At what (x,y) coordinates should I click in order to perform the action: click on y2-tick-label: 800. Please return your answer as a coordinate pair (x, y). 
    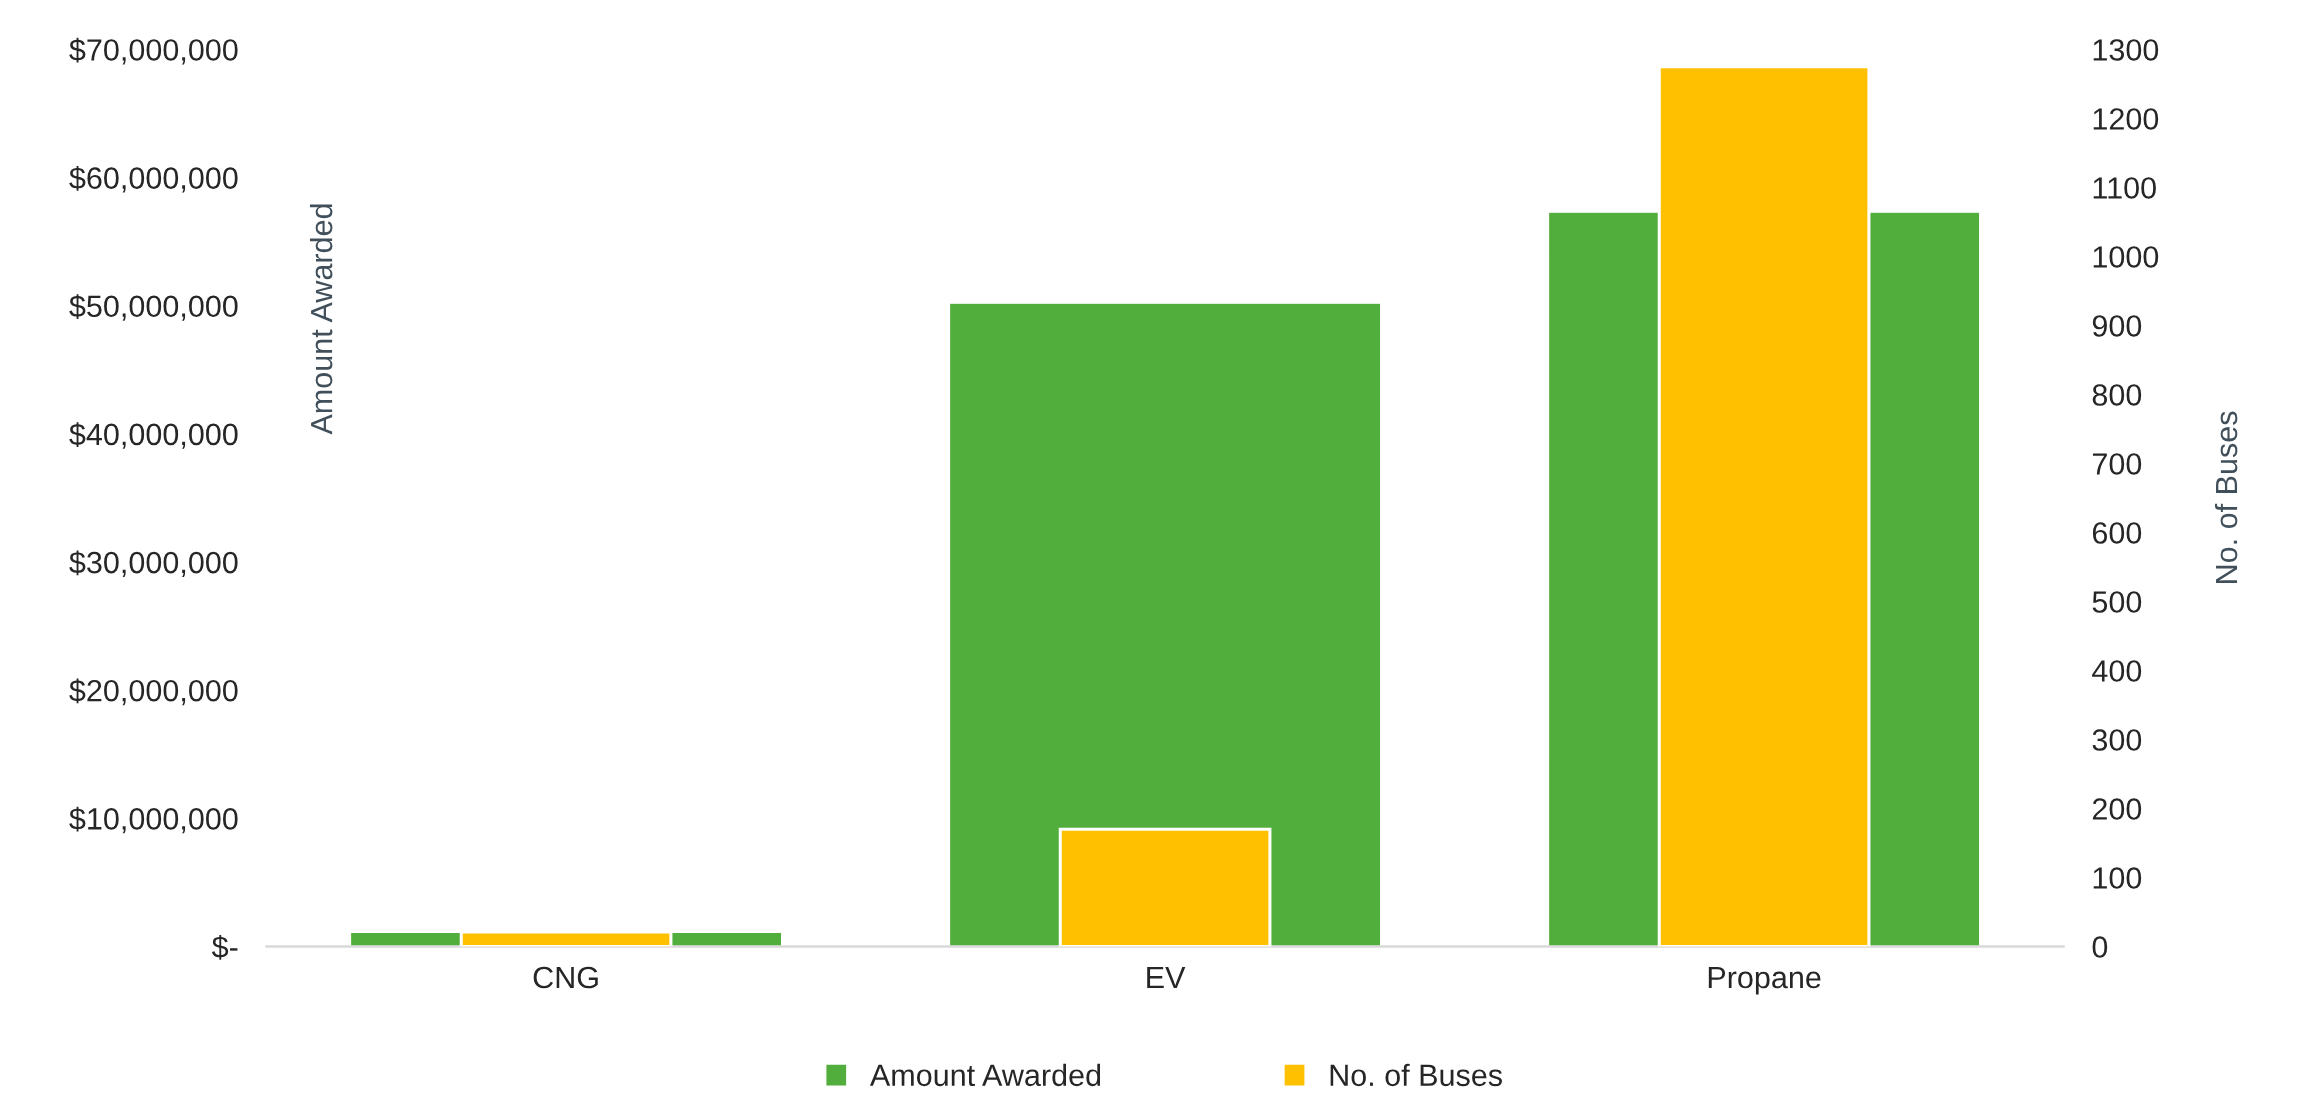
    Looking at the image, I should click on (2117, 395).